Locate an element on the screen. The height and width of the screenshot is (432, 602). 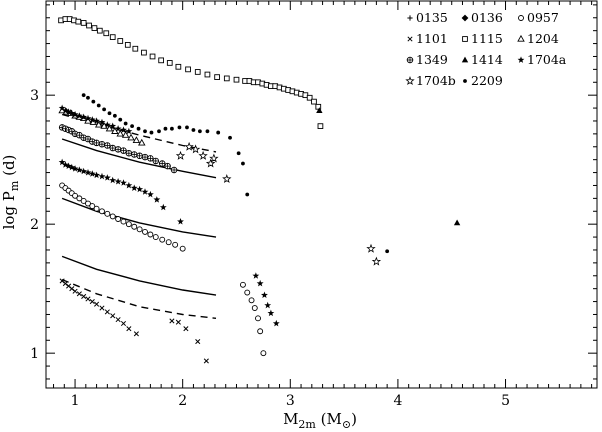
legend-label-1101: 1101 is located at coordinates (432, 38).